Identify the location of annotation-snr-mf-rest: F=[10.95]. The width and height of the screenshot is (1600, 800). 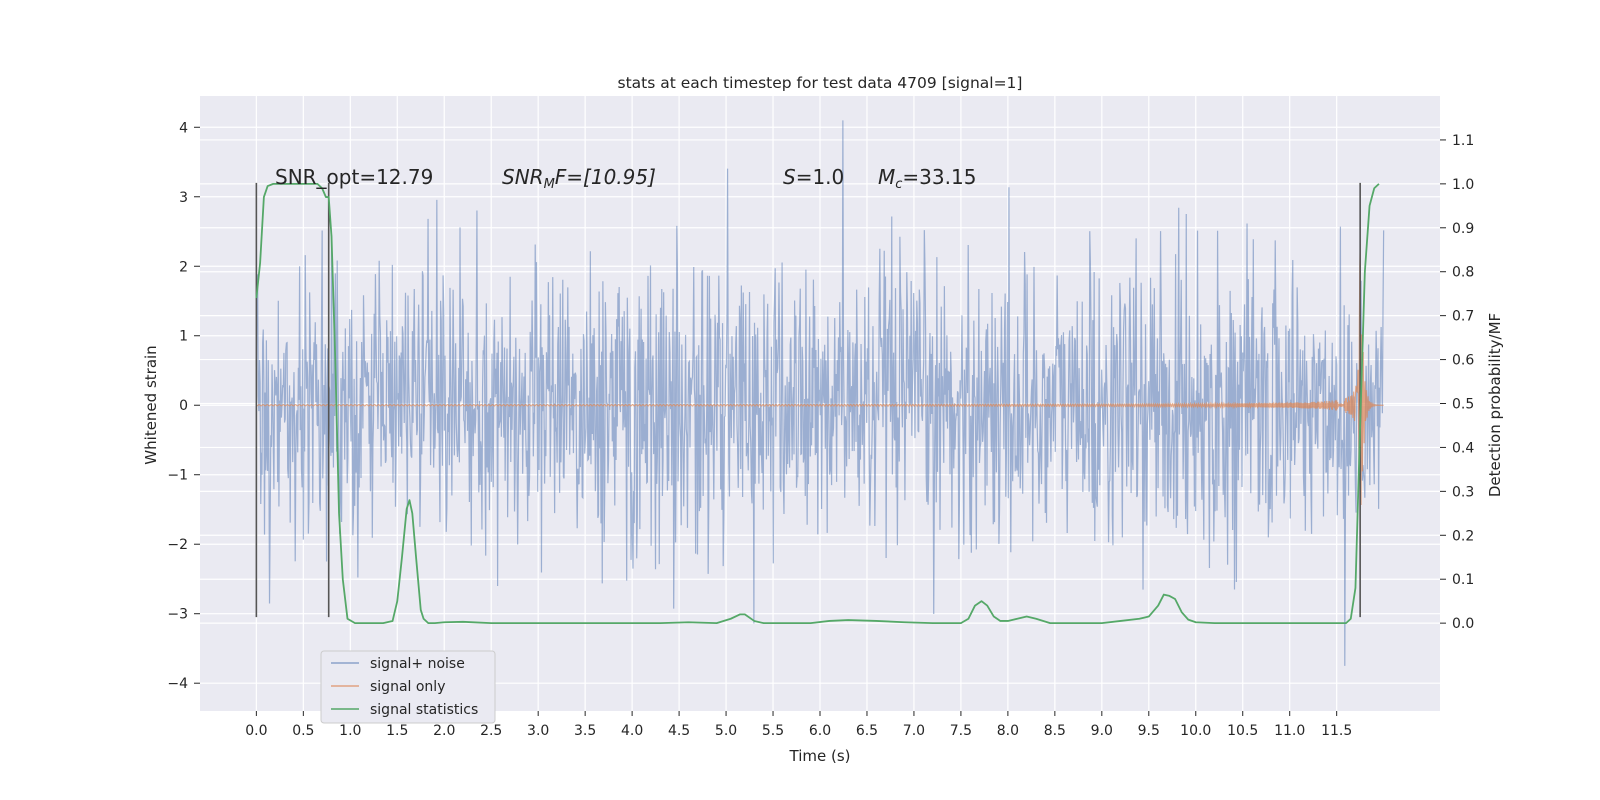
(605, 177).